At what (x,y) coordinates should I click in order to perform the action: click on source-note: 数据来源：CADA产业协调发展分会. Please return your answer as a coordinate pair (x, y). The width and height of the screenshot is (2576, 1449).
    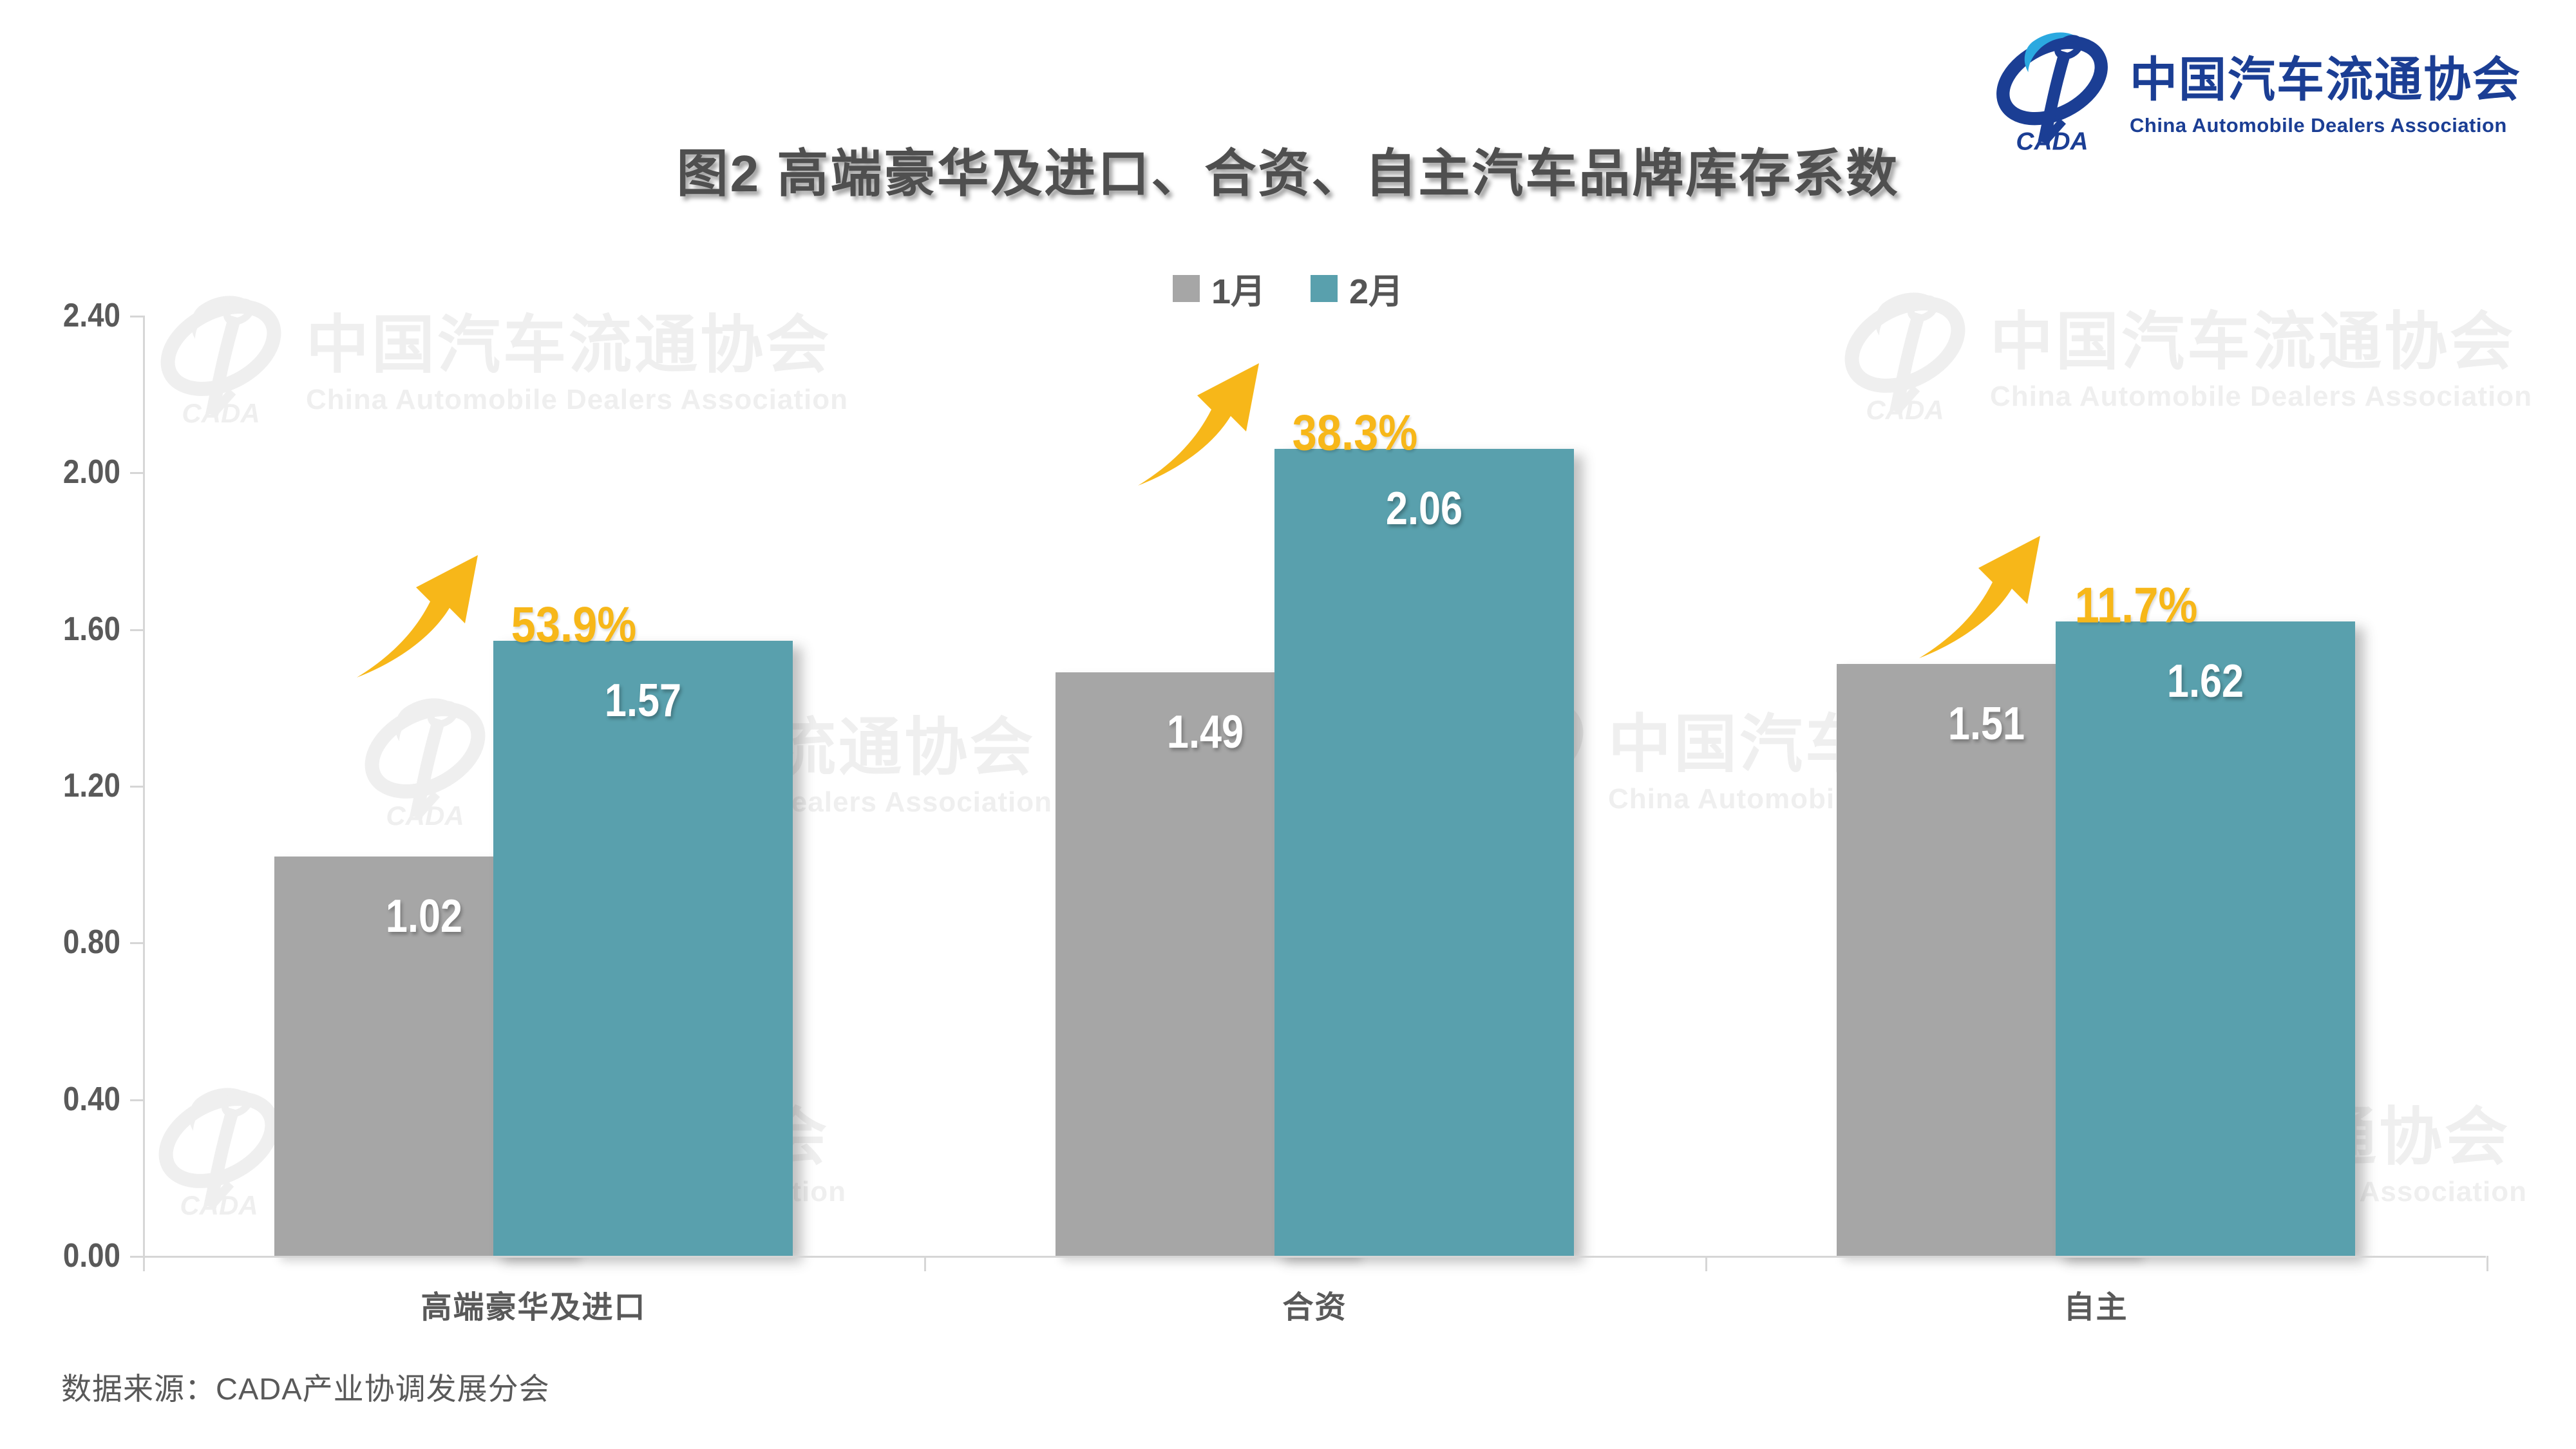
    Looking at the image, I should click on (305, 1389).